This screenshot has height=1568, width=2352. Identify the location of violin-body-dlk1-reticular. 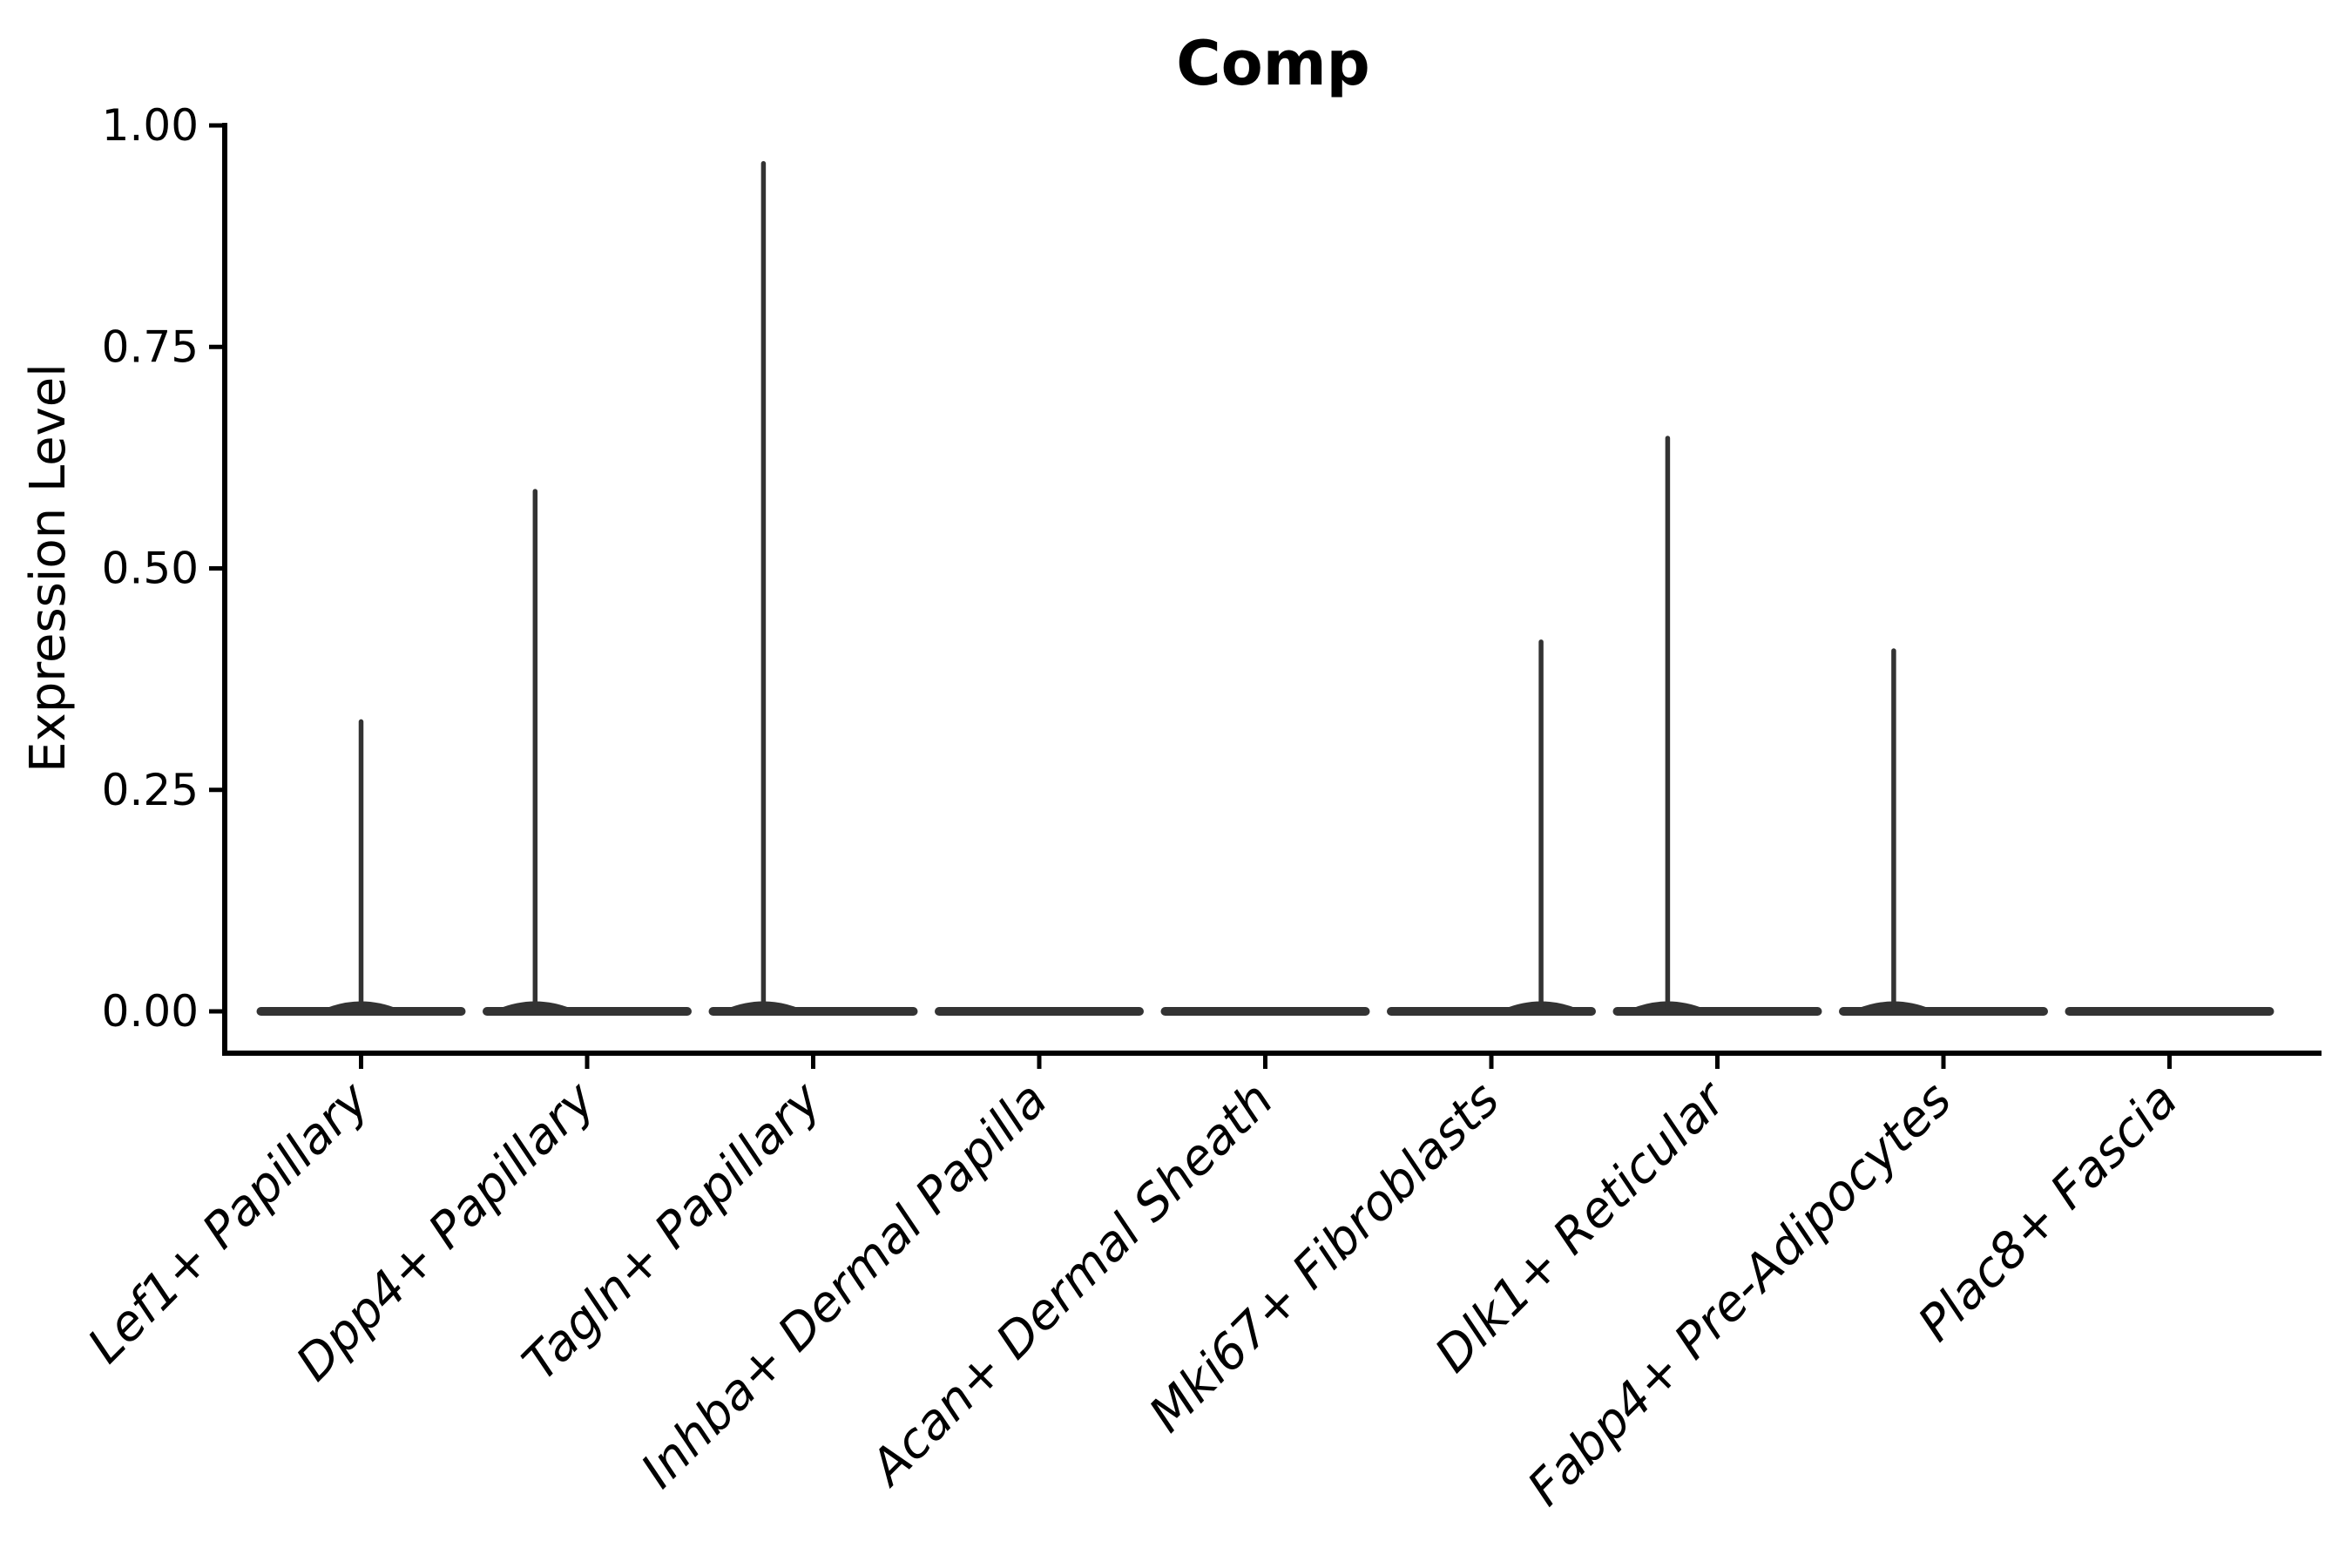
(1717, 1012).